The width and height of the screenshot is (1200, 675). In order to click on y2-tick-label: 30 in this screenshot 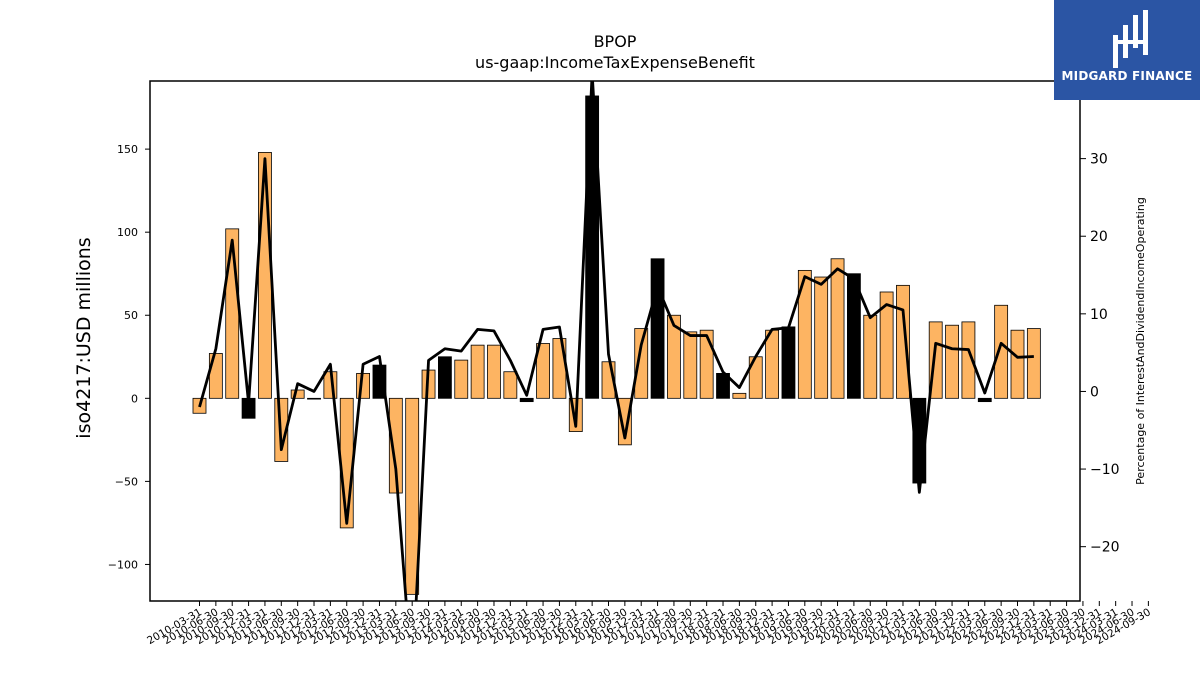, I will do `click(1099, 160)`.